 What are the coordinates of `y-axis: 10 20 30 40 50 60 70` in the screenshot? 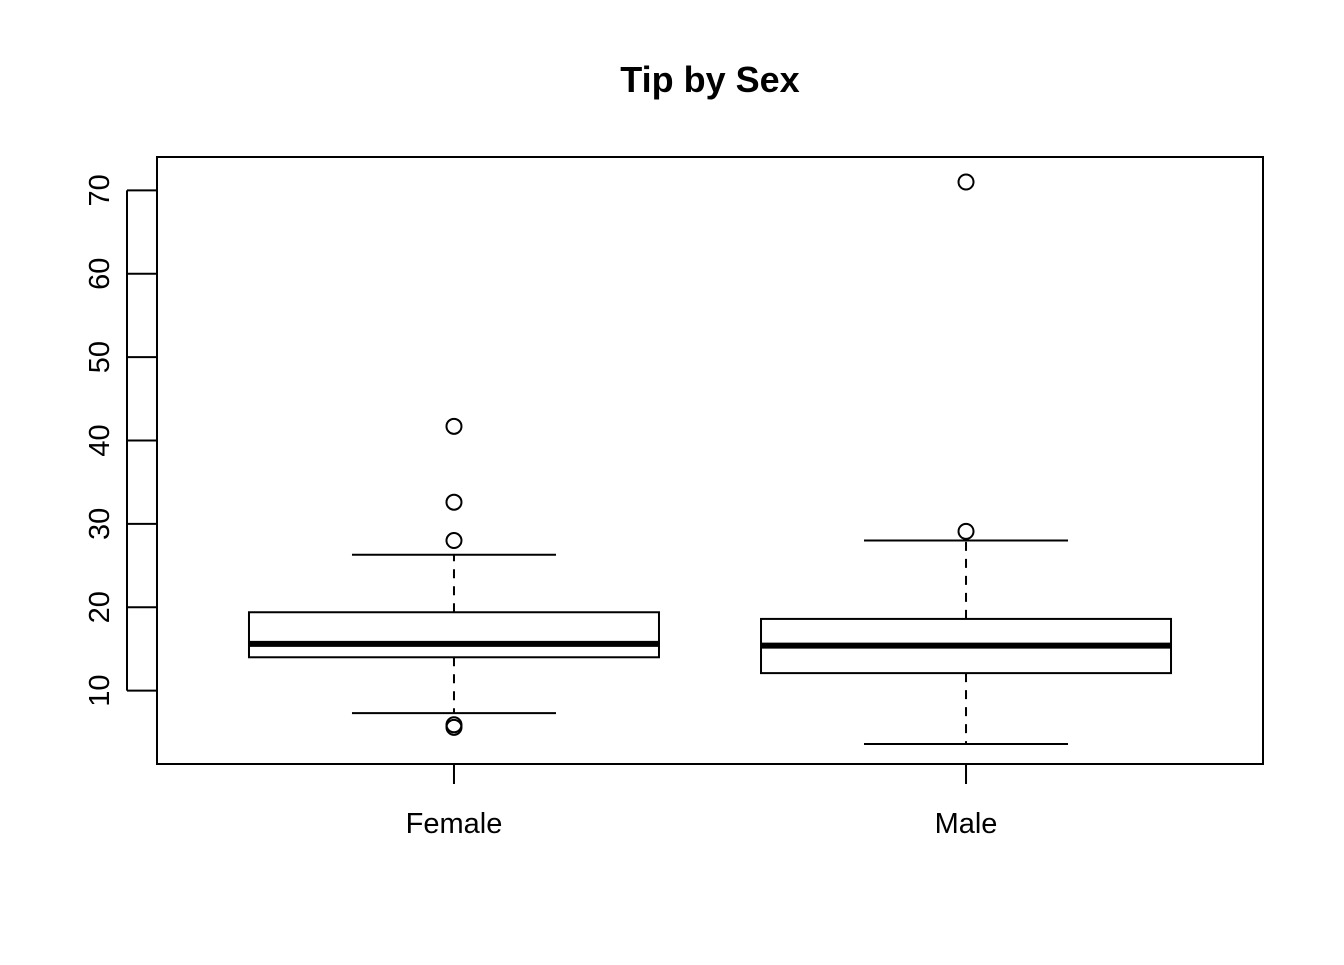 It's located at (120, 440).